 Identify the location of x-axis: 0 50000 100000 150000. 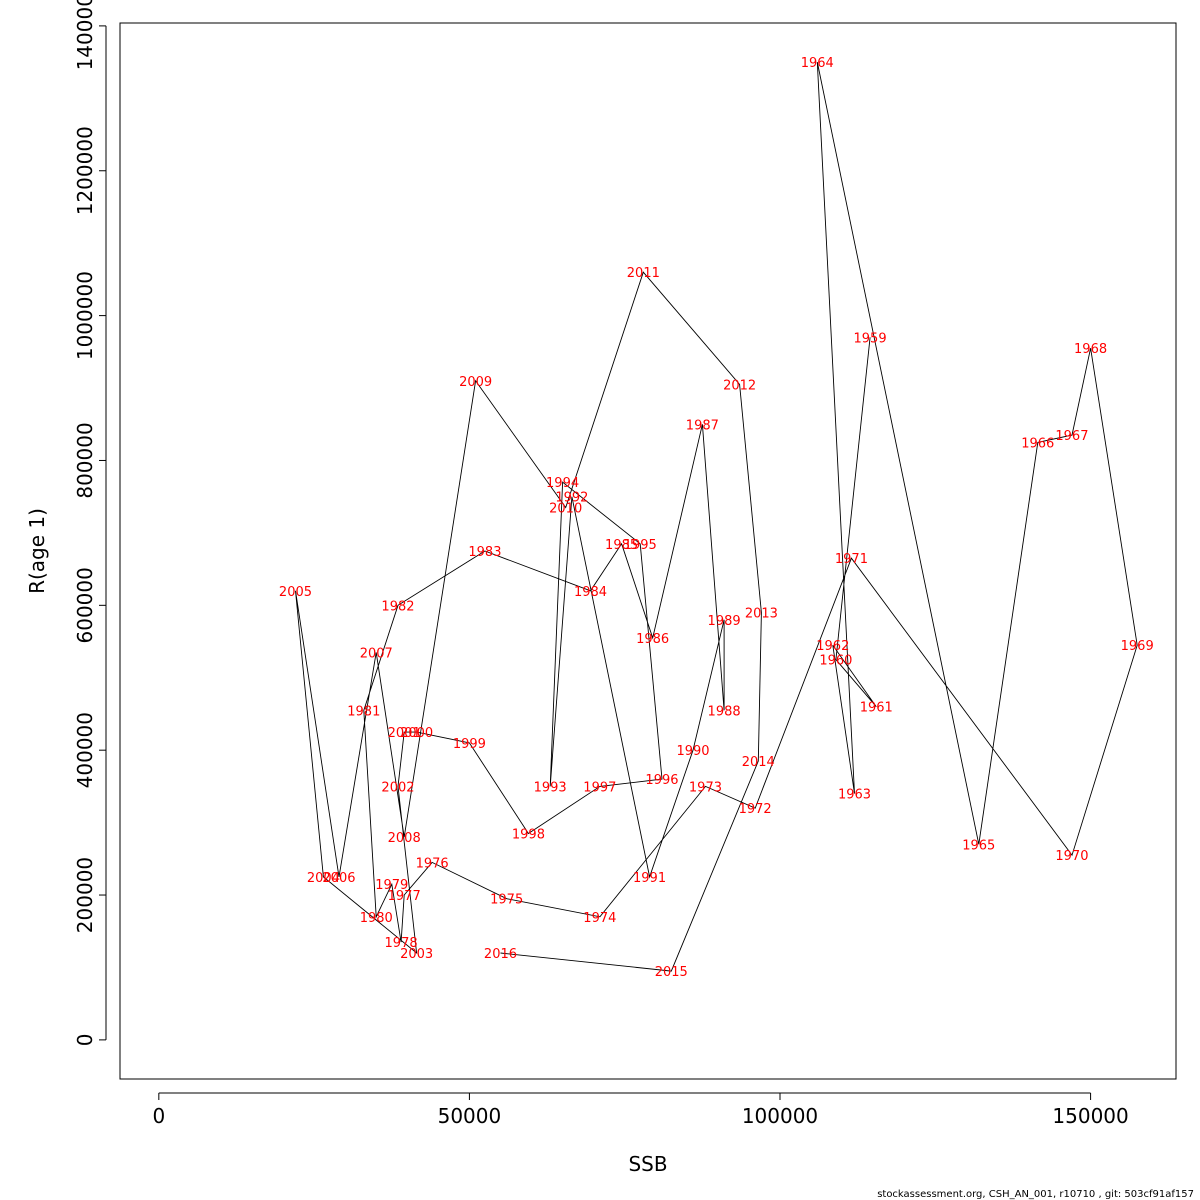
(640, 1110).